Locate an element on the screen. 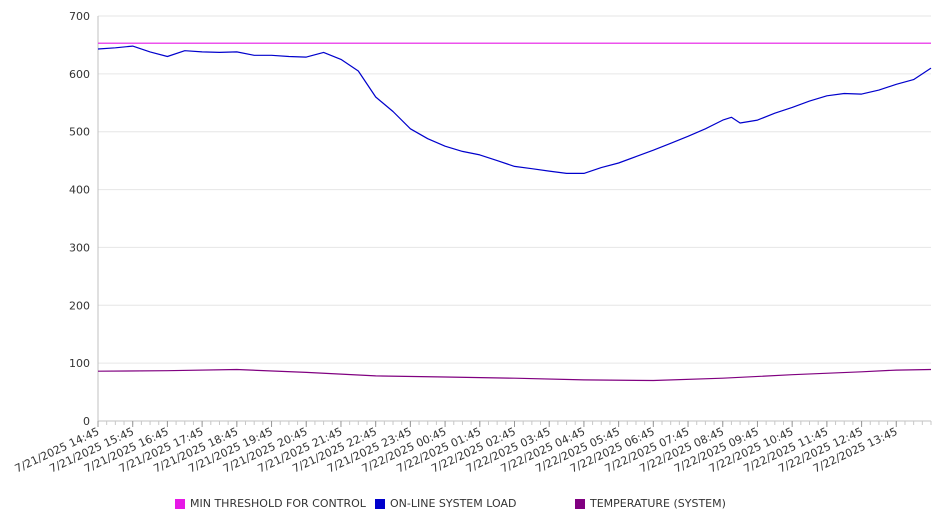 This screenshot has height=526, width=946. series-line-temperature-system is located at coordinates (514, 375).